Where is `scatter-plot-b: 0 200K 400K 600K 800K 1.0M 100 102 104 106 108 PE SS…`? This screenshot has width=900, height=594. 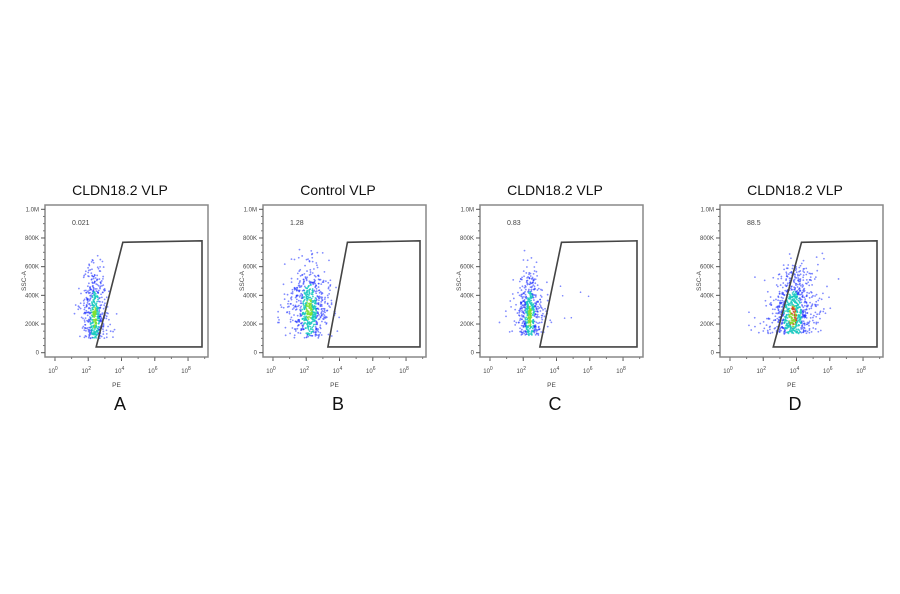
scatter-plot-b: 0 200K 400K 600K 800K 1.0M 100 102 104 106 108 PE SS… is located at coordinates (333, 296).